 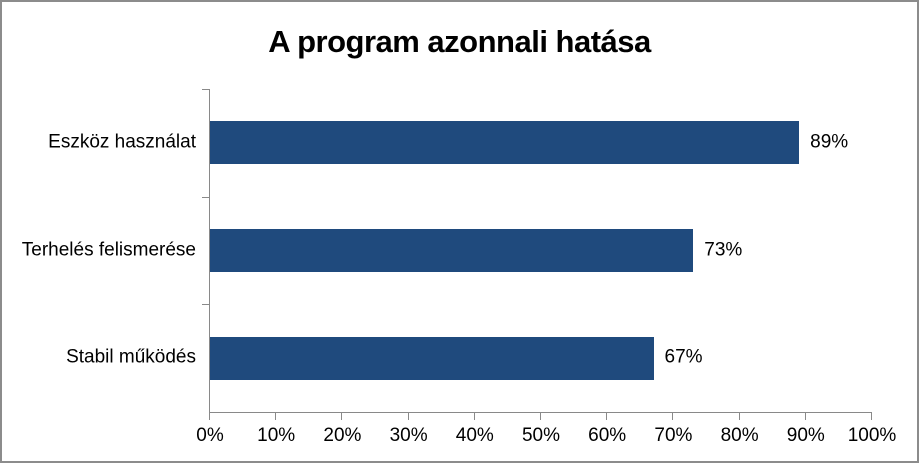 I want to click on x-tick-label: 40%, so click(x=474, y=435).